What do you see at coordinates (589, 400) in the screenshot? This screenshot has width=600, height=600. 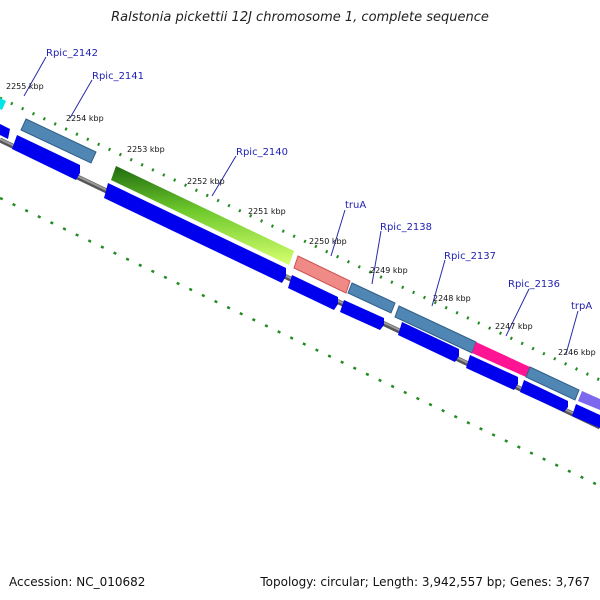 I see `gene-trpA` at bounding box center [589, 400].